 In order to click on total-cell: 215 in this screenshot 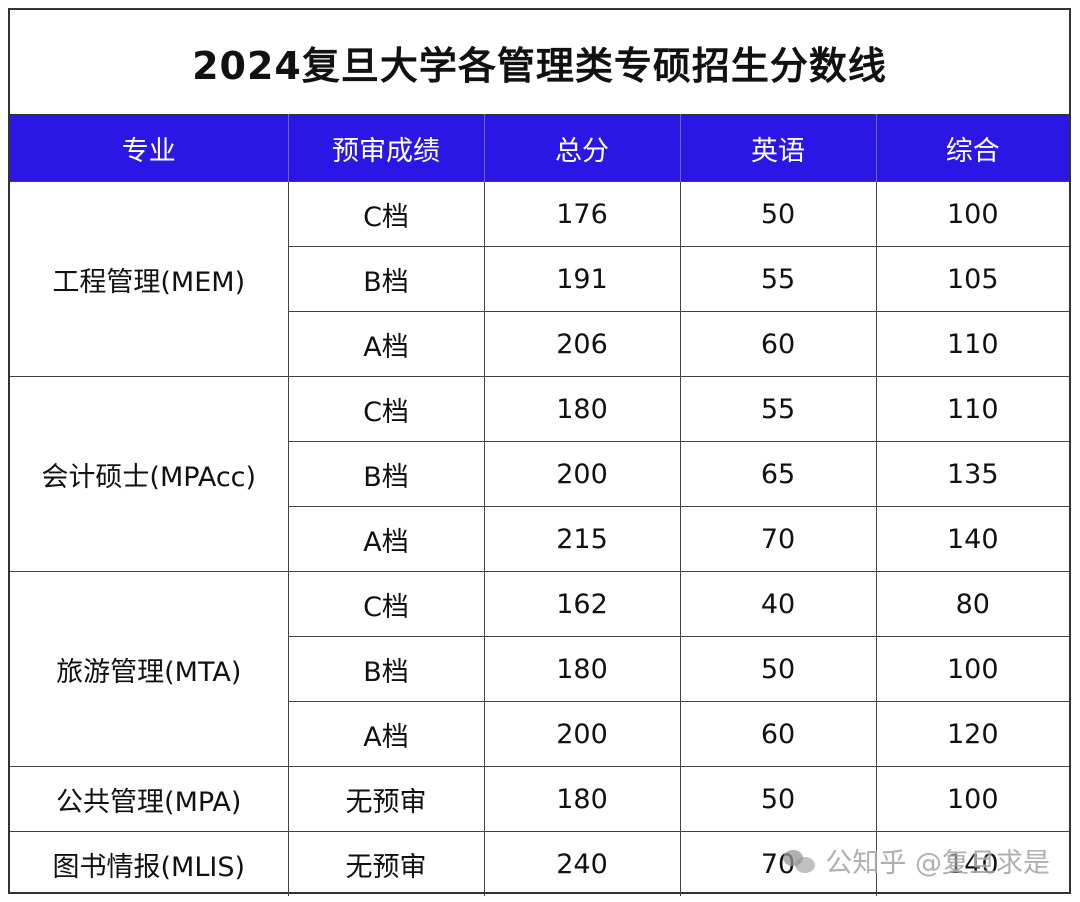, I will do `click(582, 539)`.